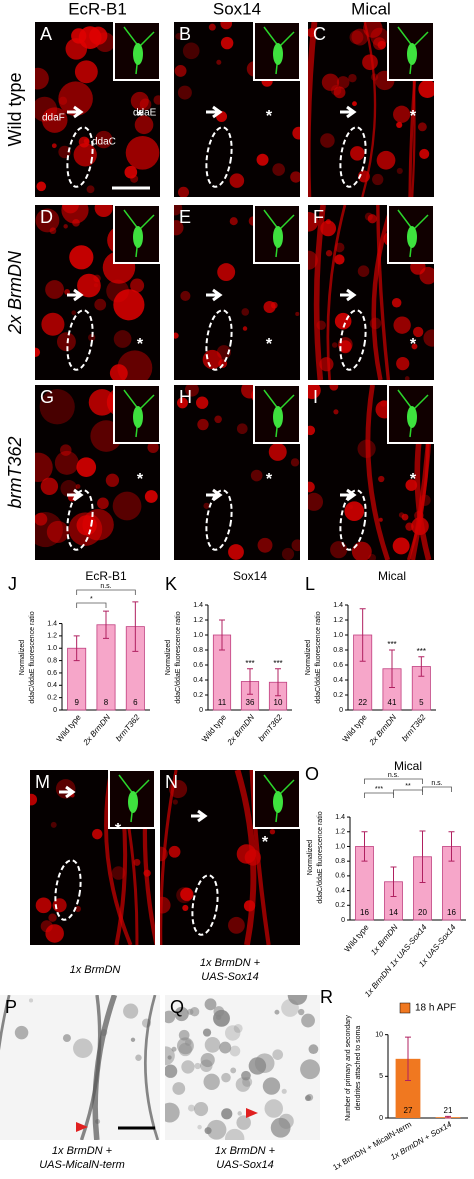 The height and width of the screenshot is (1179, 474). I want to click on y-tick-label: 1.4, so click(338, 605).